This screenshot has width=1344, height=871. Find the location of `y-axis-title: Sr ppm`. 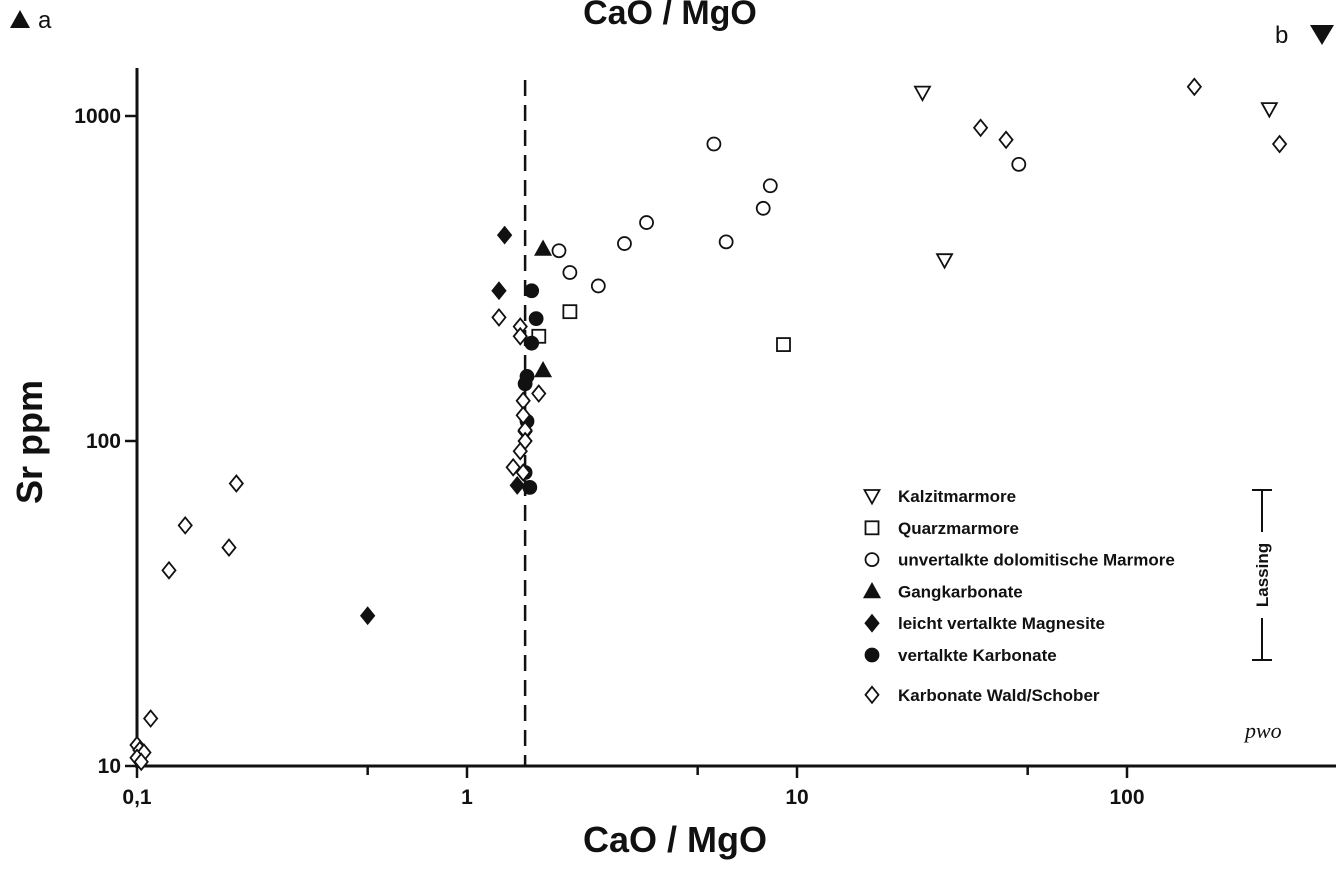

y-axis-title: Sr ppm is located at coordinates (29, 442).